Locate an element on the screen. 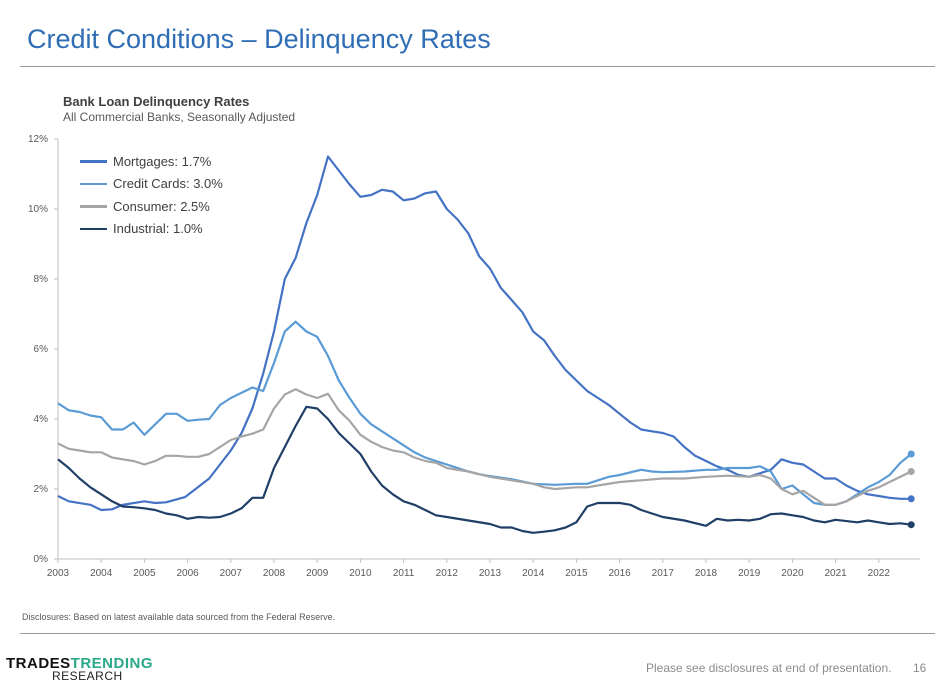 The image size is (949, 691). series-end-marker-industrial is located at coordinates (911, 525).